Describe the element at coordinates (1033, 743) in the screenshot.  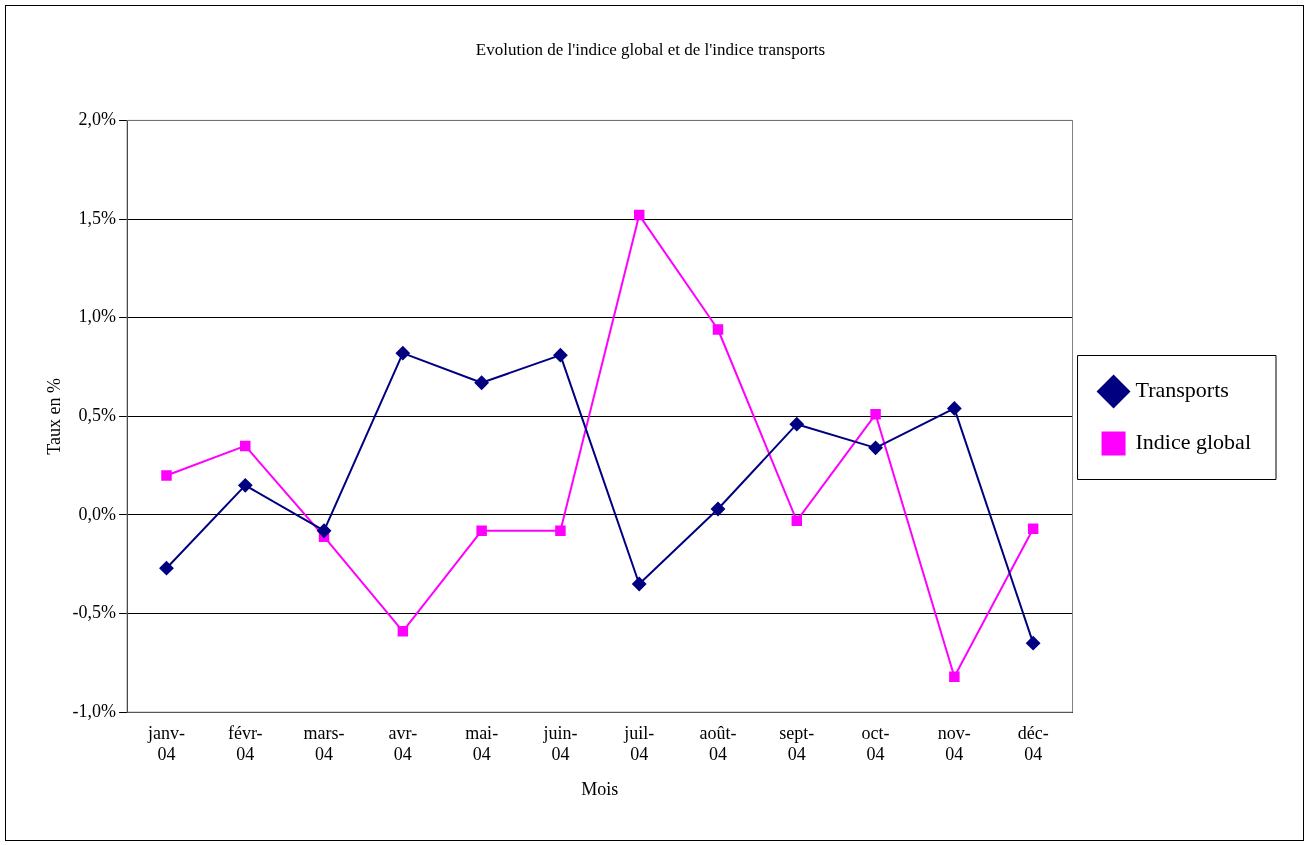
I see `x-tick-label: déc-04` at that location.